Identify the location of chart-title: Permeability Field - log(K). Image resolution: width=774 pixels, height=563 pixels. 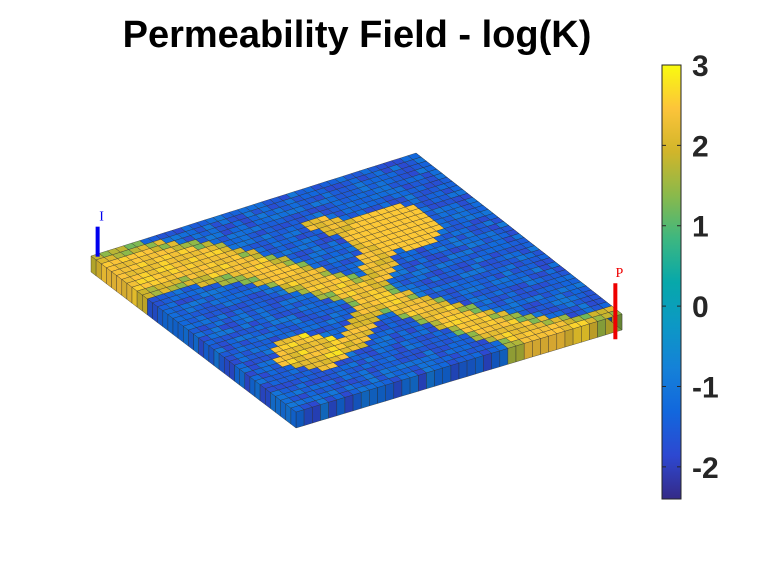
(357, 35).